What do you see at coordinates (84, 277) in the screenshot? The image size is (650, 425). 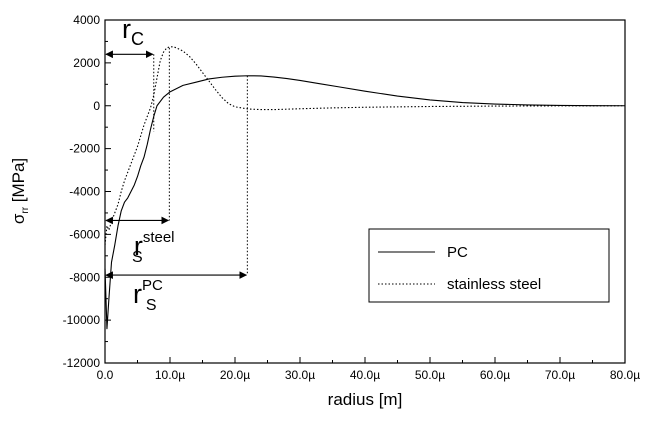 I see `y-tick-label: -8000` at bounding box center [84, 277].